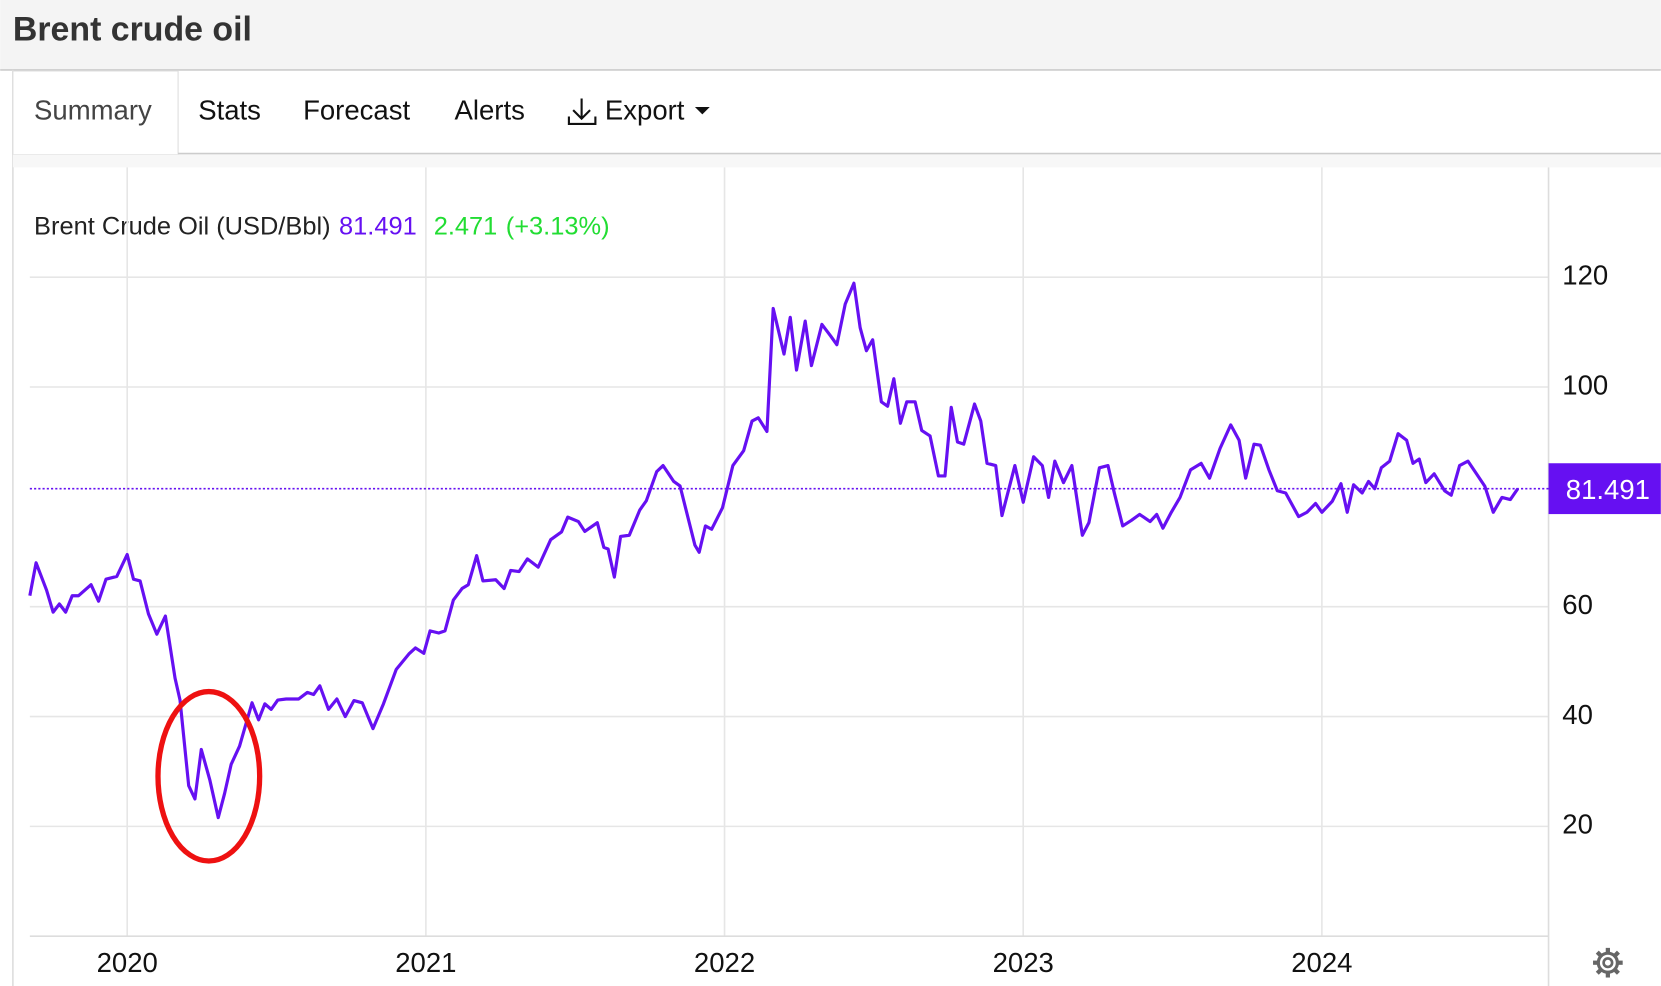 This screenshot has height=986, width=1661. What do you see at coordinates (93, 110) in the screenshot?
I see `tab: Summary` at bounding box center [93, 110].